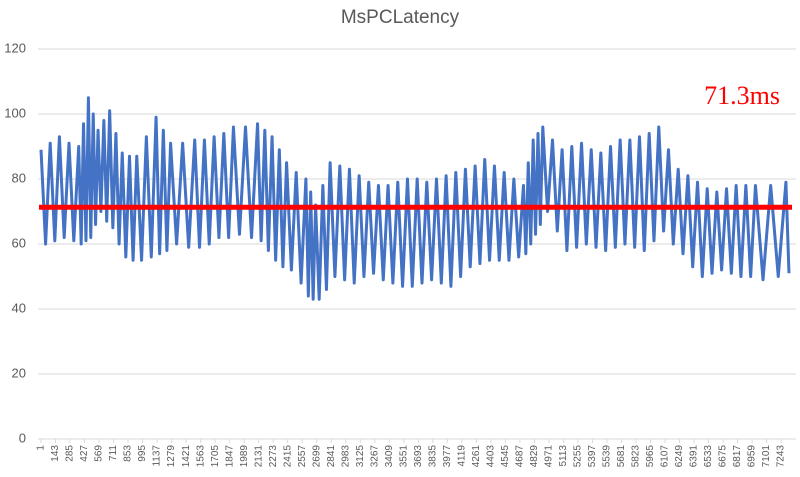 The image size is (800, 477). Describe the element at coordinates (679, 456) in the screenshot. I see `x-tick-label: 6249` at that location.